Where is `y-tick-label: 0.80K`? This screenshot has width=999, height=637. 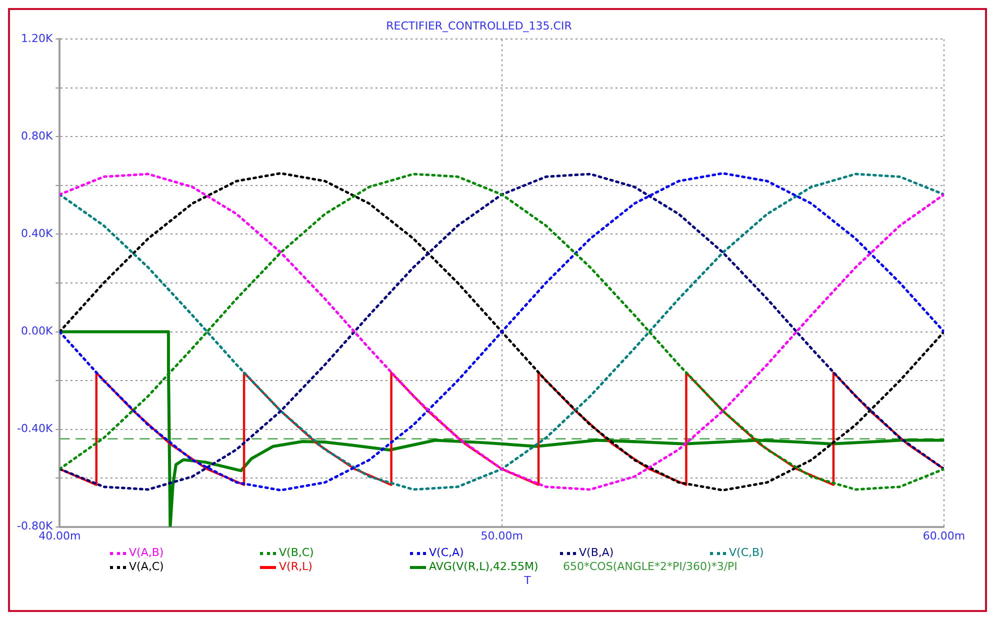
y-tick-label: 0.80K is located at coordinates (37, 136).